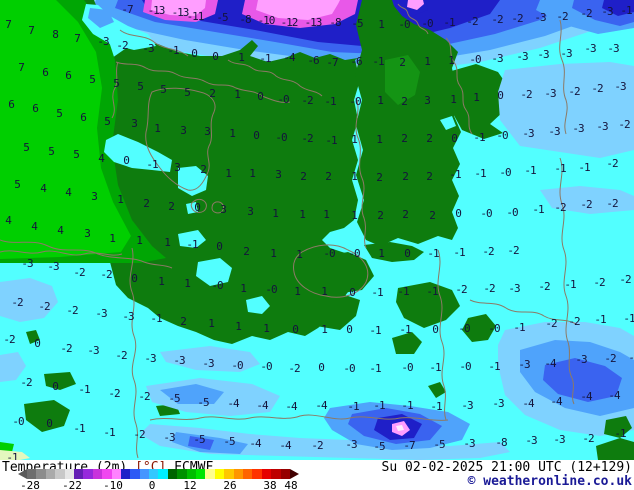 This screenshot has width=634, height=490. I want to click on temp-label: -12, so click(289, 22).